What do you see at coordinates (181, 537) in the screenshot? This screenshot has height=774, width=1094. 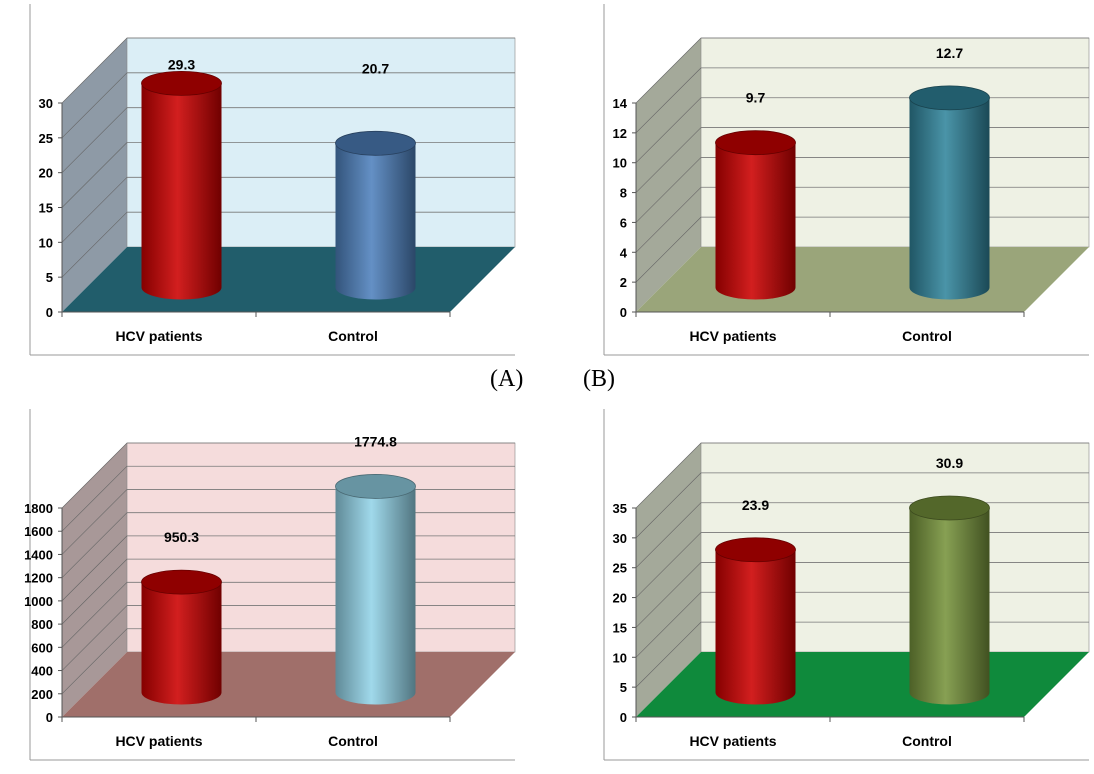 I see `data-label: 950.3` at bounding box center [181, 537].